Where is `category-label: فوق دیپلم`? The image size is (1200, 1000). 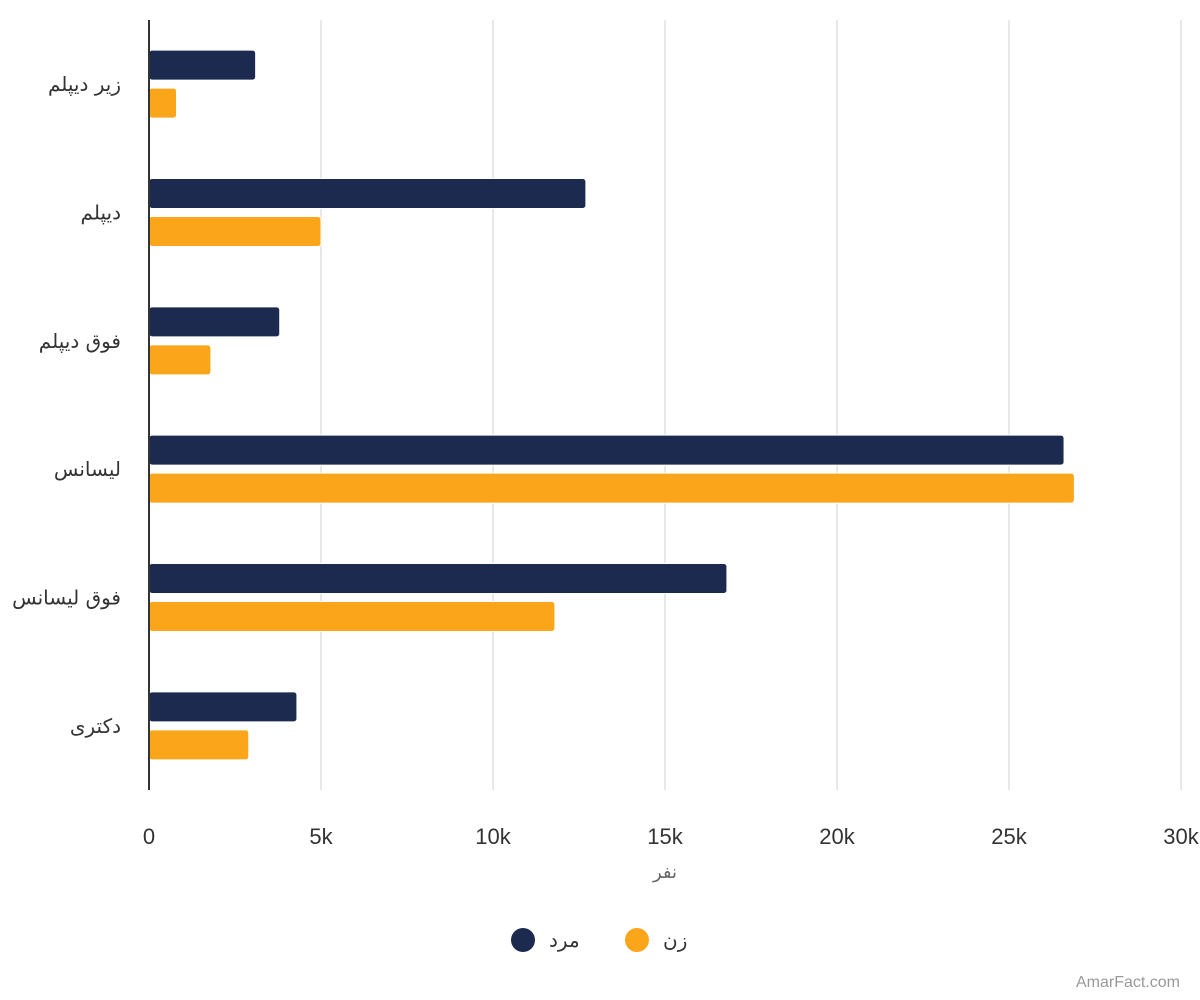 category-label: فوق دیپلم is located at coordinates (80, 341).